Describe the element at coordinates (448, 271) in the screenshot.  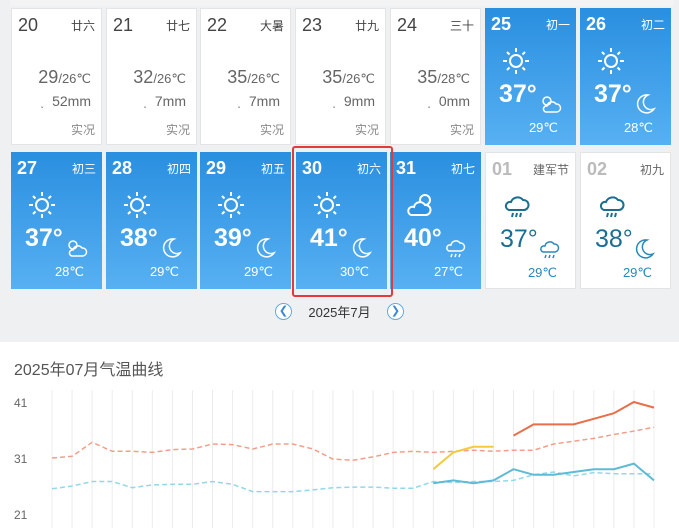
I see `low-temperature: 27℃` at that location.